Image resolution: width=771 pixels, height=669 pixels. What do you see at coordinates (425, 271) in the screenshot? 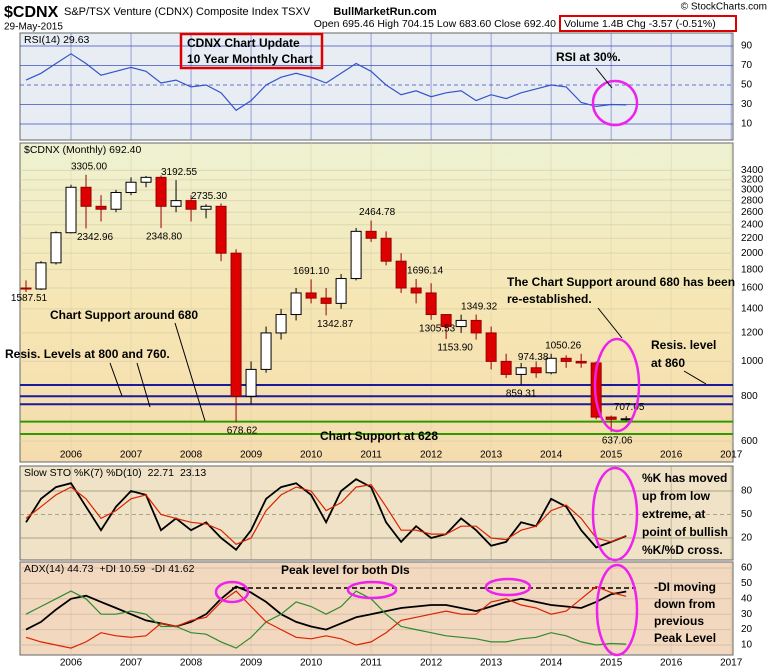
I see `price-label: 1696.14` at bounding box center [425, 271].